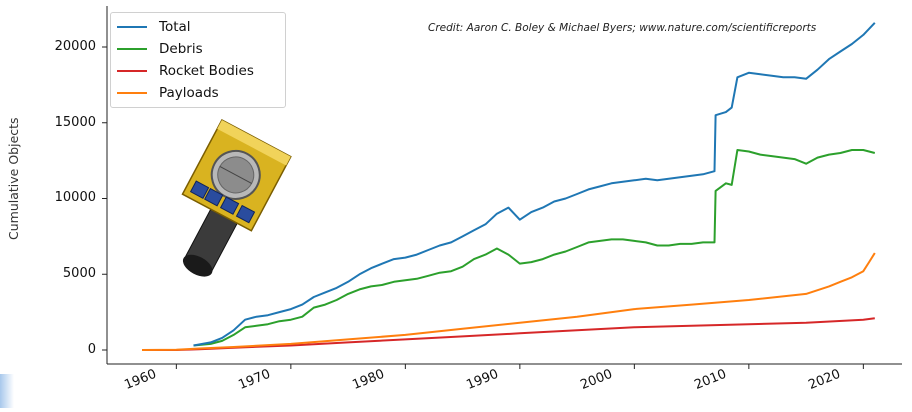 The image size is (912, 412). I want to click on y-tick-label: 0, so click(91, 349).